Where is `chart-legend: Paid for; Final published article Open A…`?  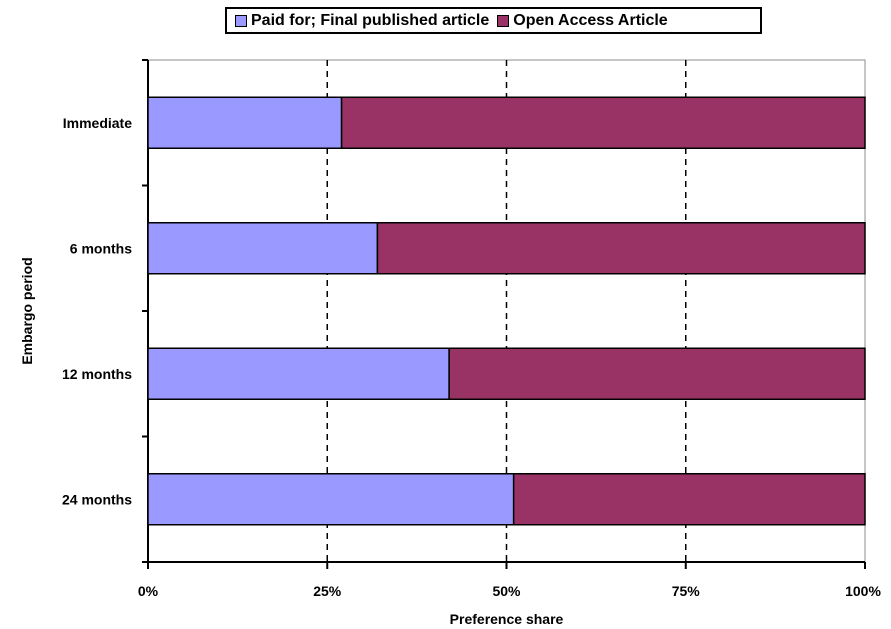 chart-legend: Paid for; Final published article Open A… is located at coordinates (493, 20).